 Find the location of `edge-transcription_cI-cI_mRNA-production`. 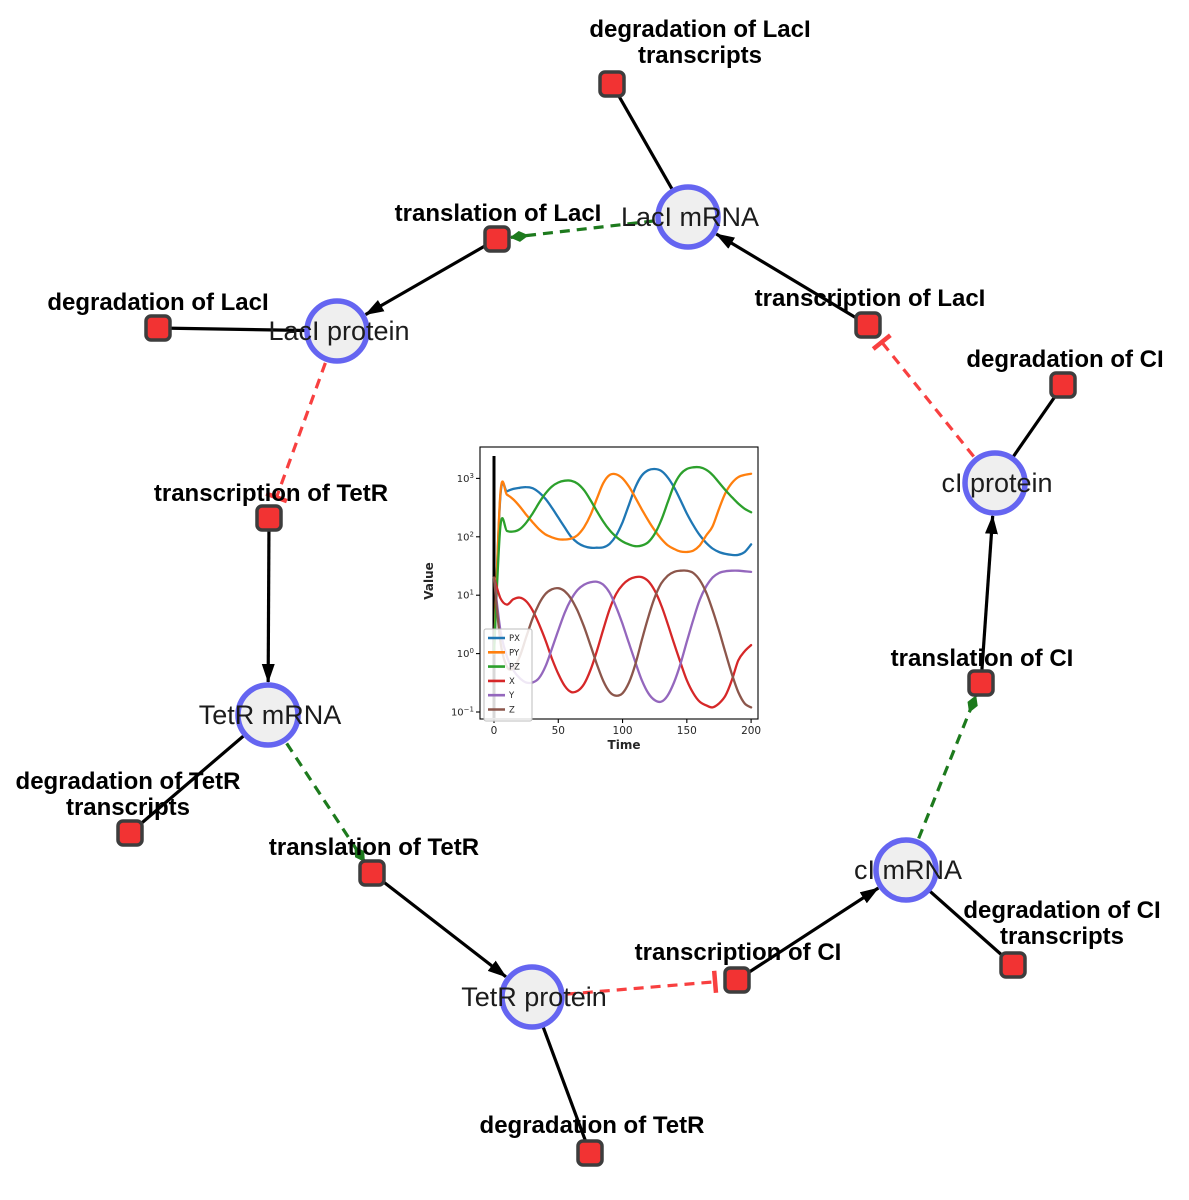

edge-transcription_cI-cI_mRNA-production is located at coordinates (808, 934).